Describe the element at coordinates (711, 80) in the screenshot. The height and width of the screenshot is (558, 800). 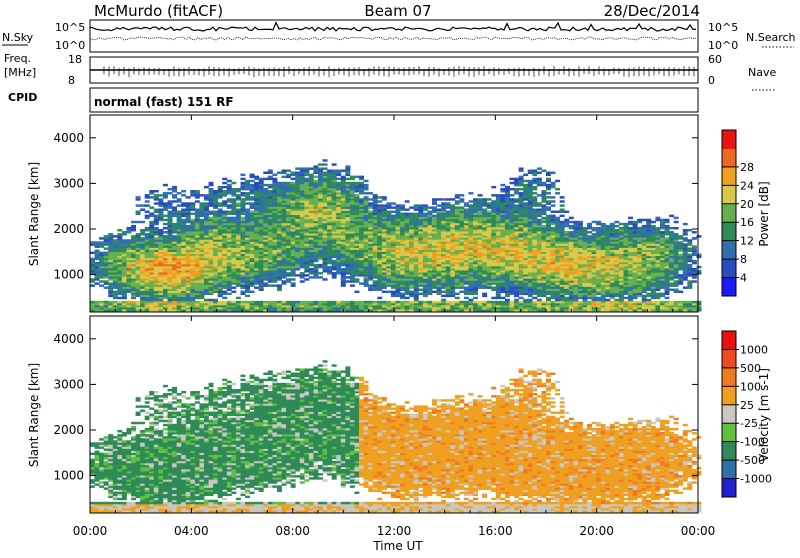
I see `nave-tick-bottom: 0` at that location.